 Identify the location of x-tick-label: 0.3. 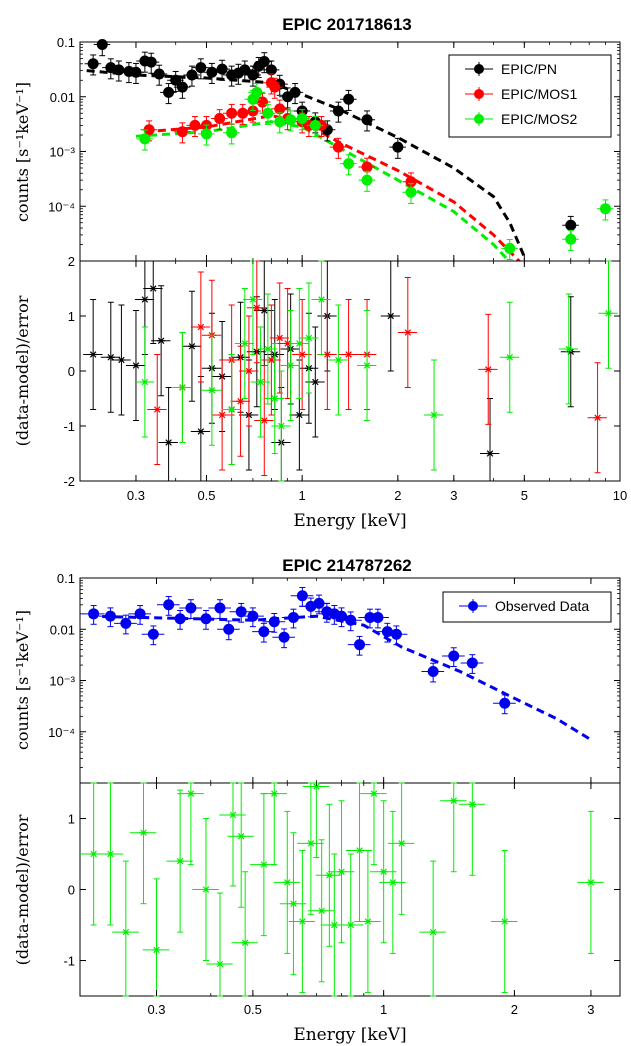
(156, 1009).